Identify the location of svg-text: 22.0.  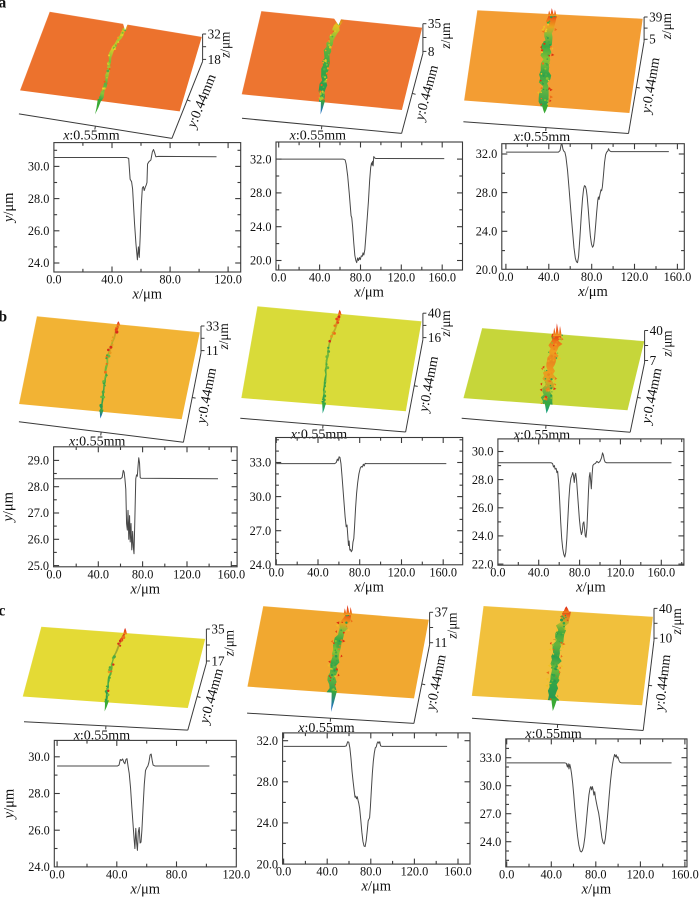
(483, 564).